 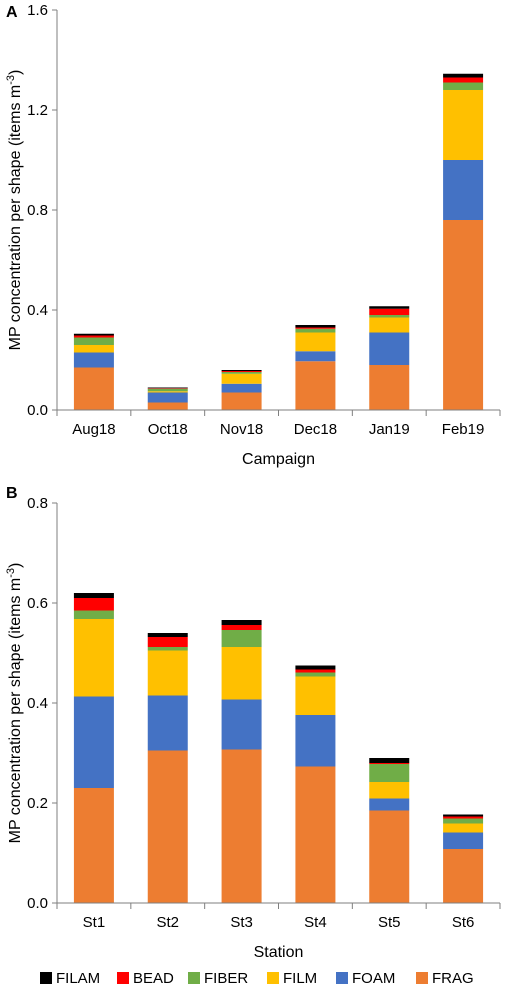 I want to click on bar-segment-frag-st6, so click(x=463, y=876).